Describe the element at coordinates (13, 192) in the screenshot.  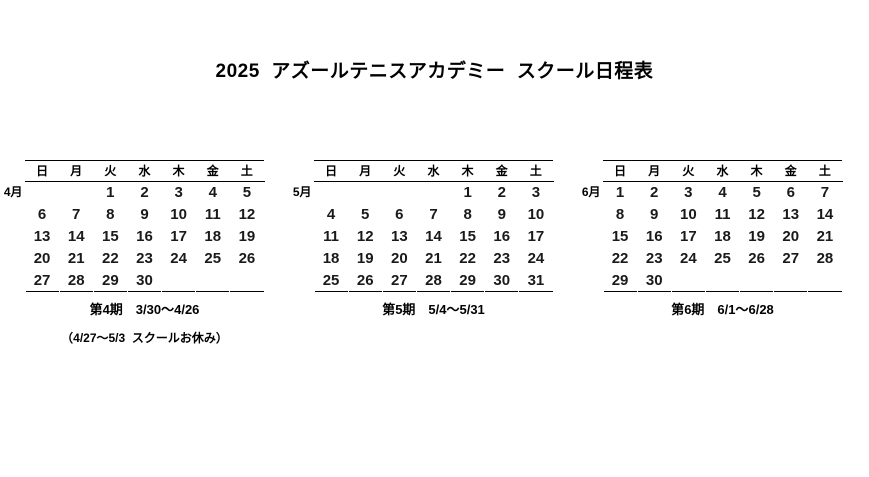
I see `month-label: 4月` at that location.